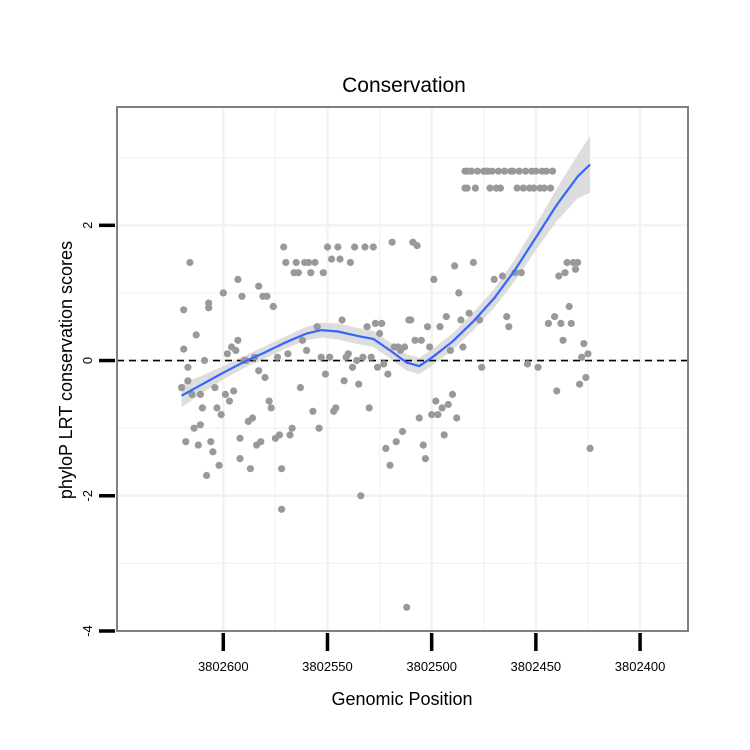 This screenshot has width=750, height=750. What do you see at coordinates (431, 666) in the screenshot?
I see `x-tick-label: 3802500` at bounding box center [431, 666].